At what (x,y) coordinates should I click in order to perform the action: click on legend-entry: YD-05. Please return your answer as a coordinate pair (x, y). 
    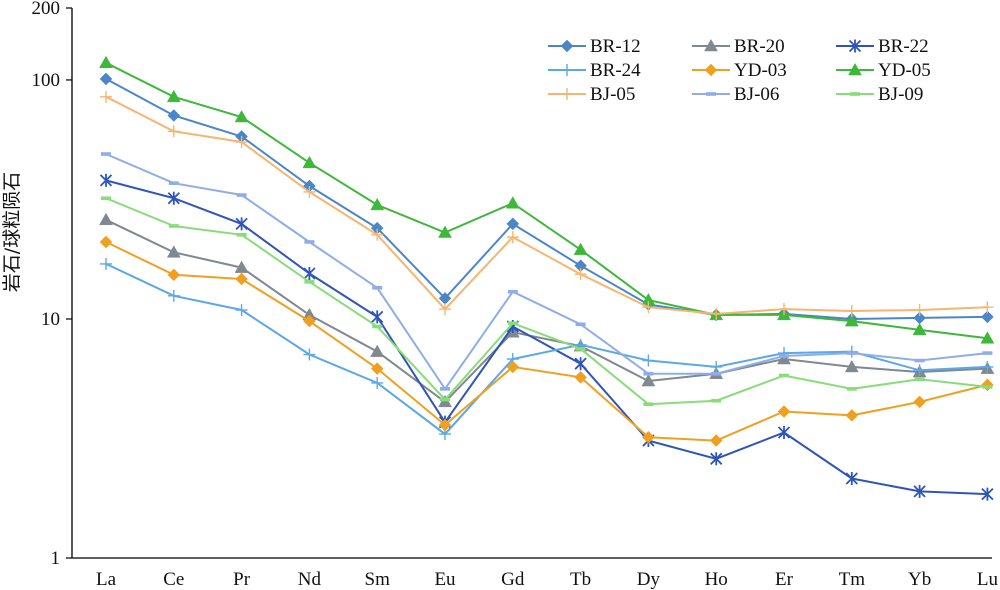
    Looking at the image, I should click on (883, 70).